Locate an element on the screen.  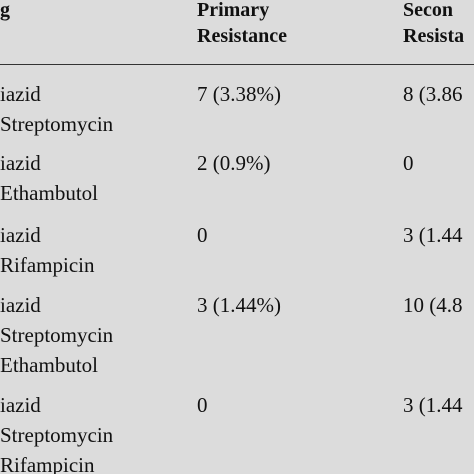
header-cell: Secon is located at coordinates (428, 10).